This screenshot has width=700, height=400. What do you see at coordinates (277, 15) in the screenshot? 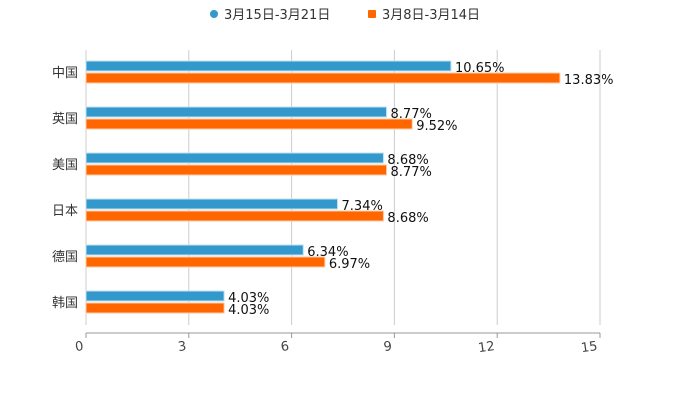
I see `legend-label: 3月15日-3月21日` at bounding box center [277, 15].